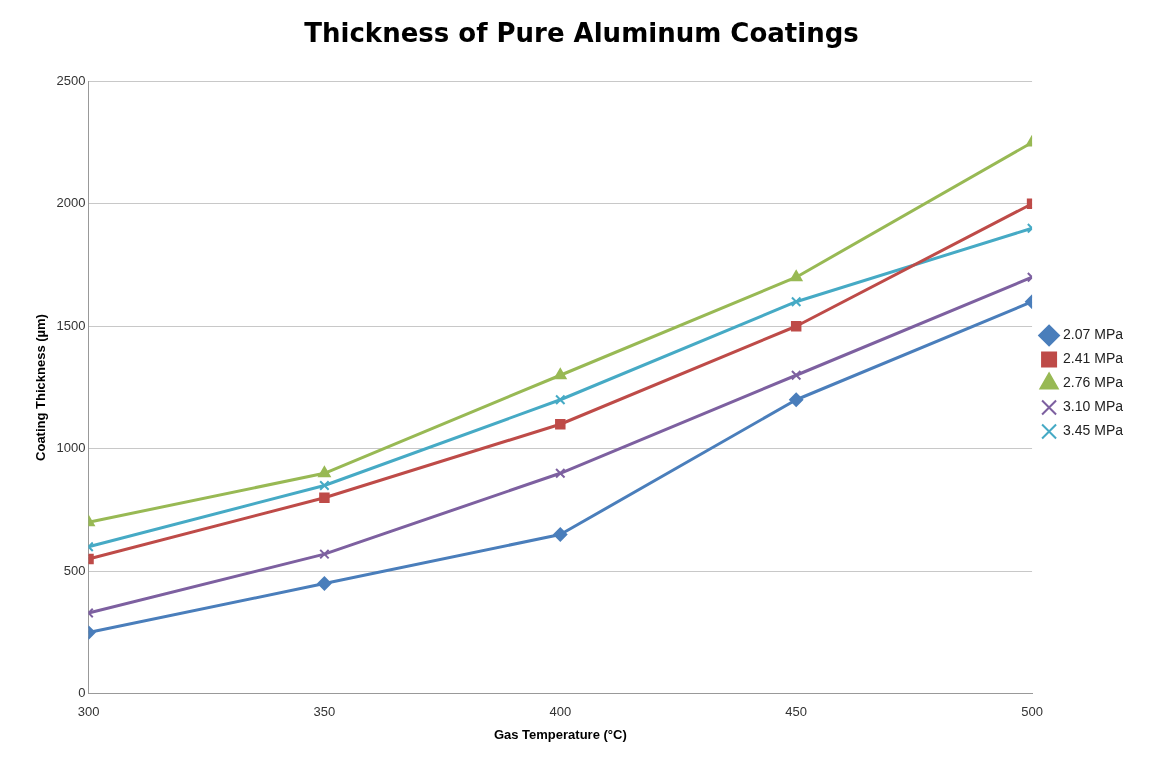 Image resolution: width=1153 pixels, height=767 pixels. I want to click on y-tick-label: 0, so click(82, 693).